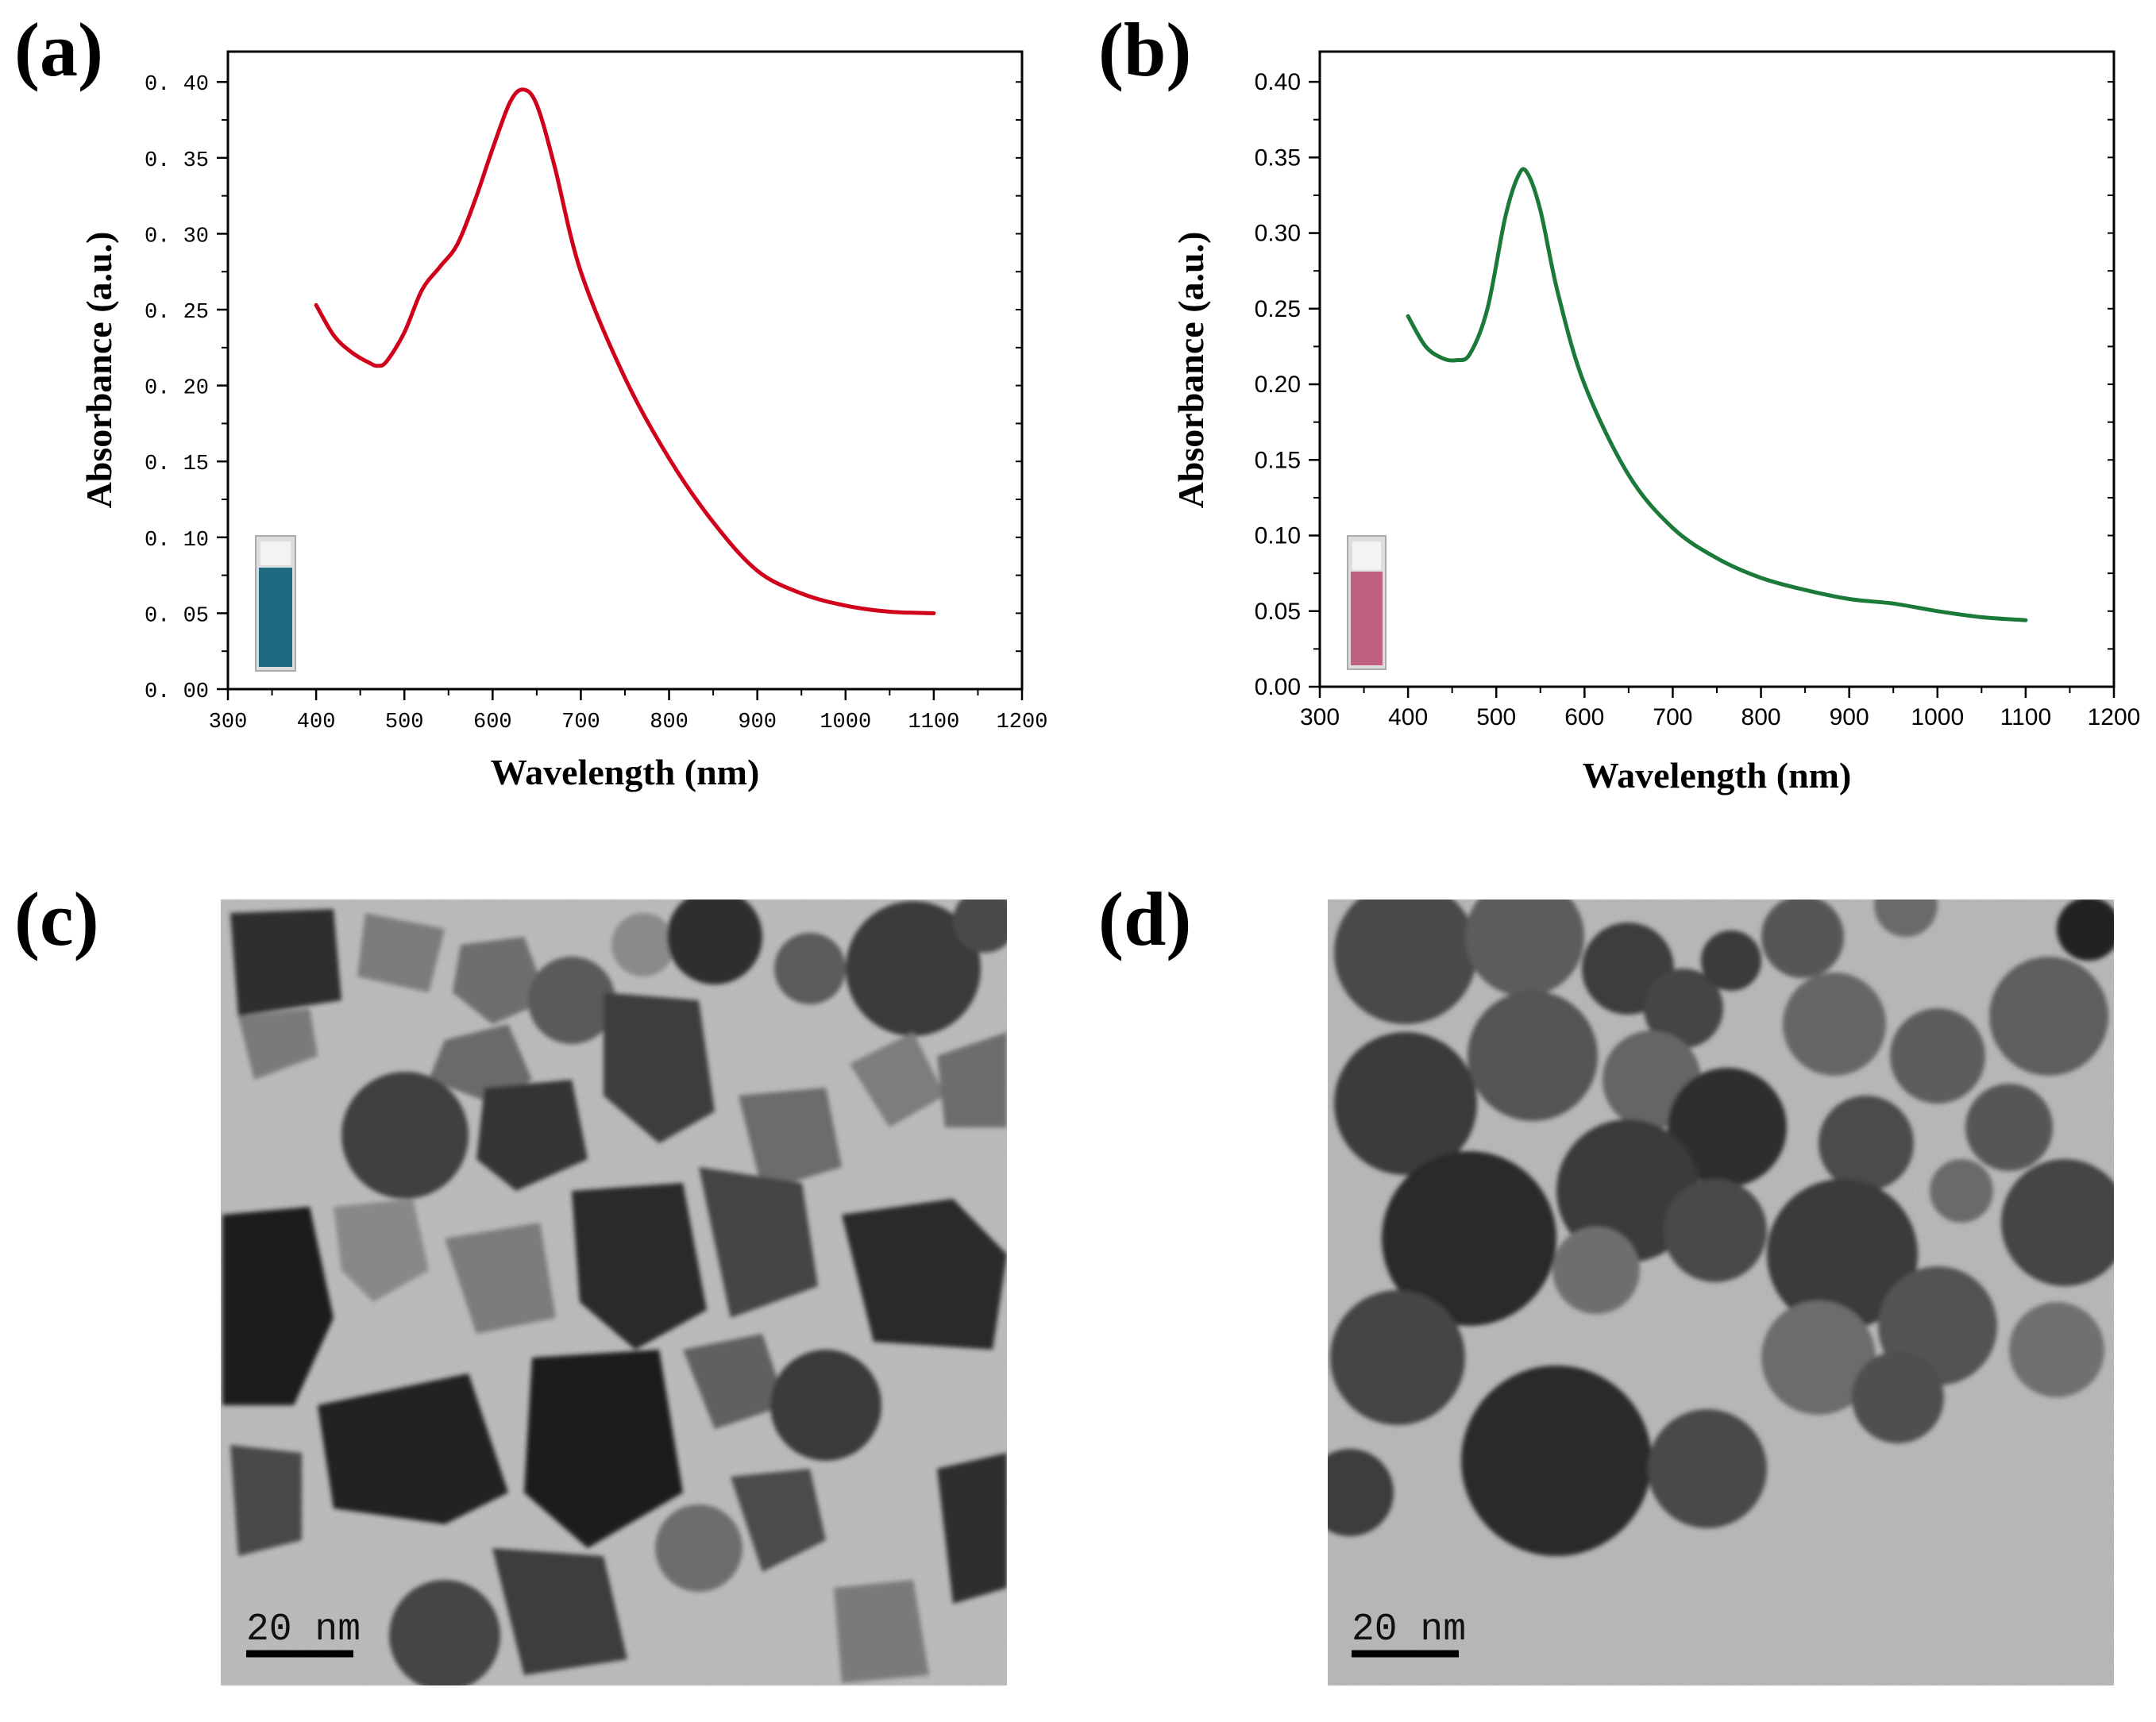 This screenshot has width=2156, height=1722. I want to click on chart-a-ytick-label: 0. 10, so click(177, 541).